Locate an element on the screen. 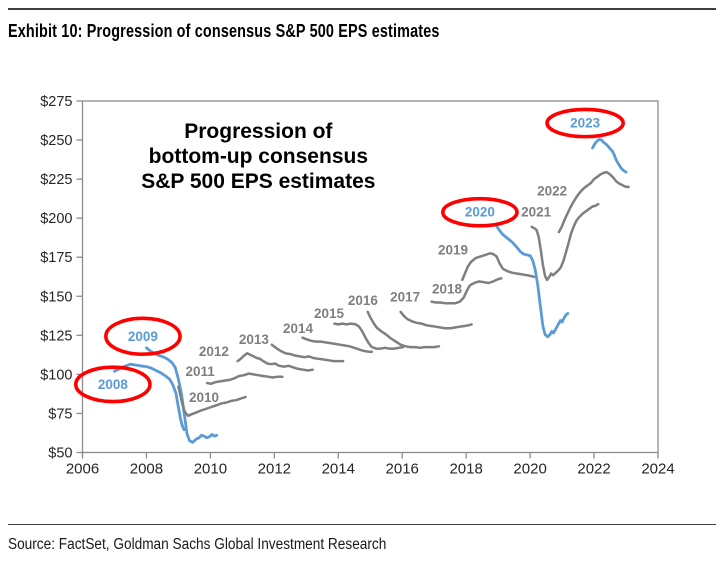  x-tick-label: 2014 is located at coordinates (338, 469).